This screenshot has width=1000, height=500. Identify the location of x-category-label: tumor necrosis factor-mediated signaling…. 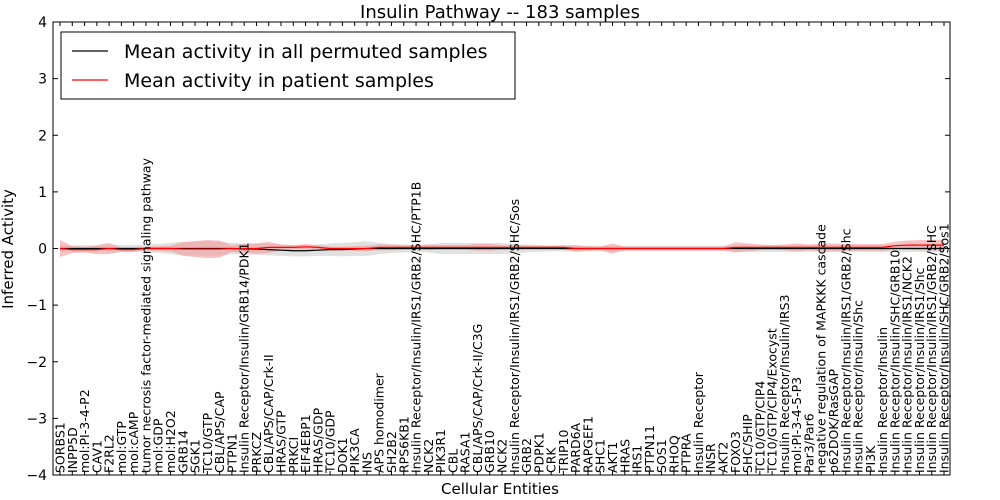
(145, 315).